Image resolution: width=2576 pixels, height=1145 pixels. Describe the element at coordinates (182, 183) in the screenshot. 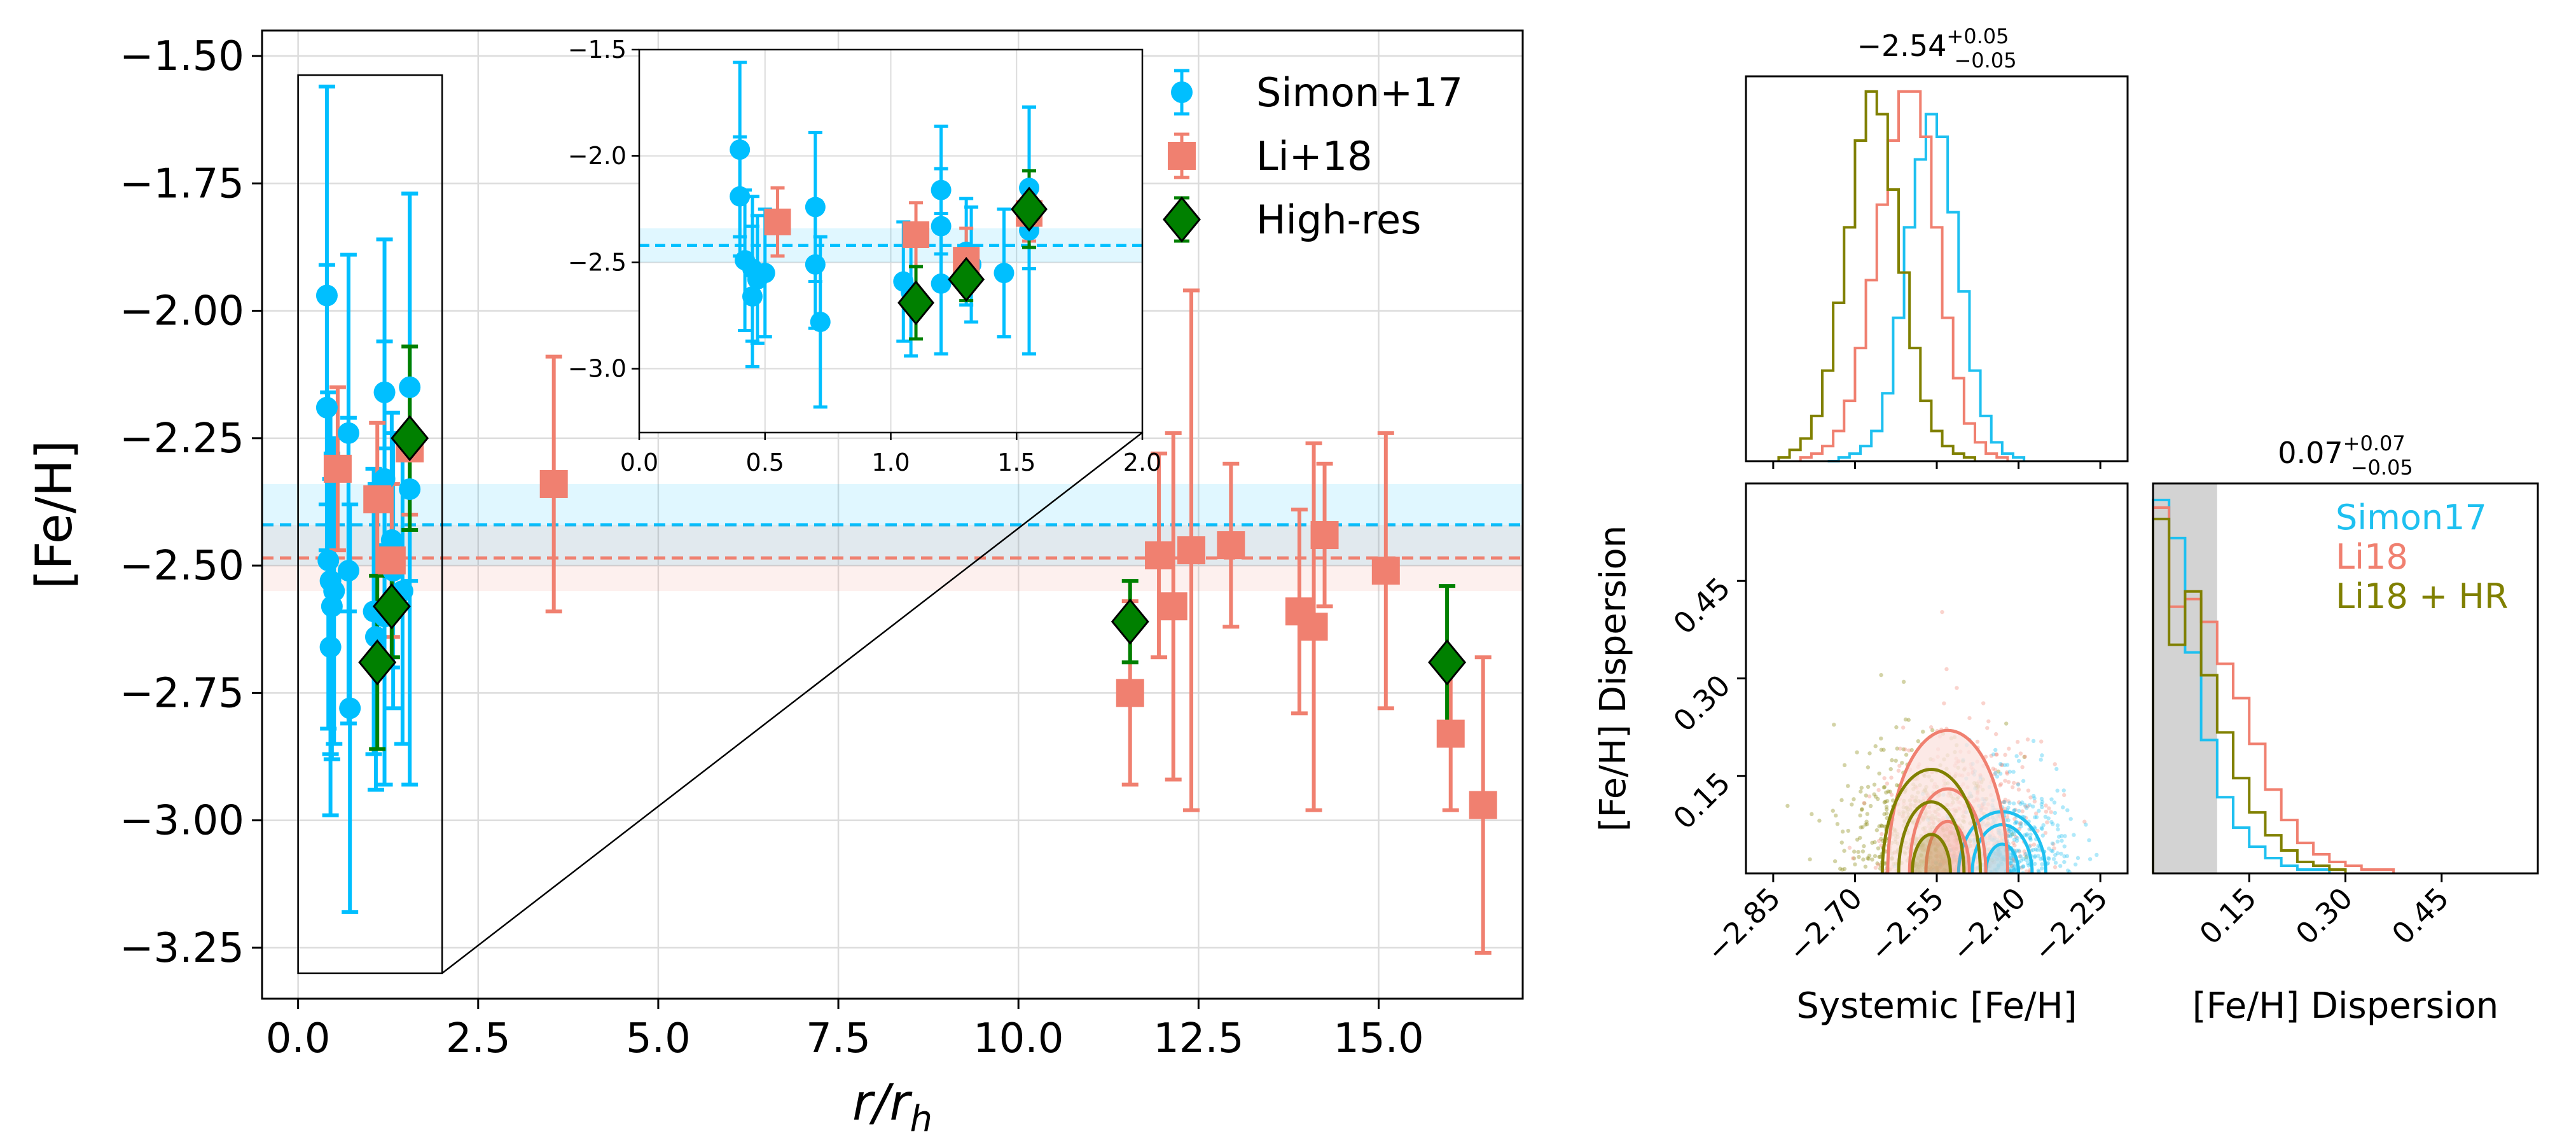

I see `y-tick-label: −1.75` at that location.